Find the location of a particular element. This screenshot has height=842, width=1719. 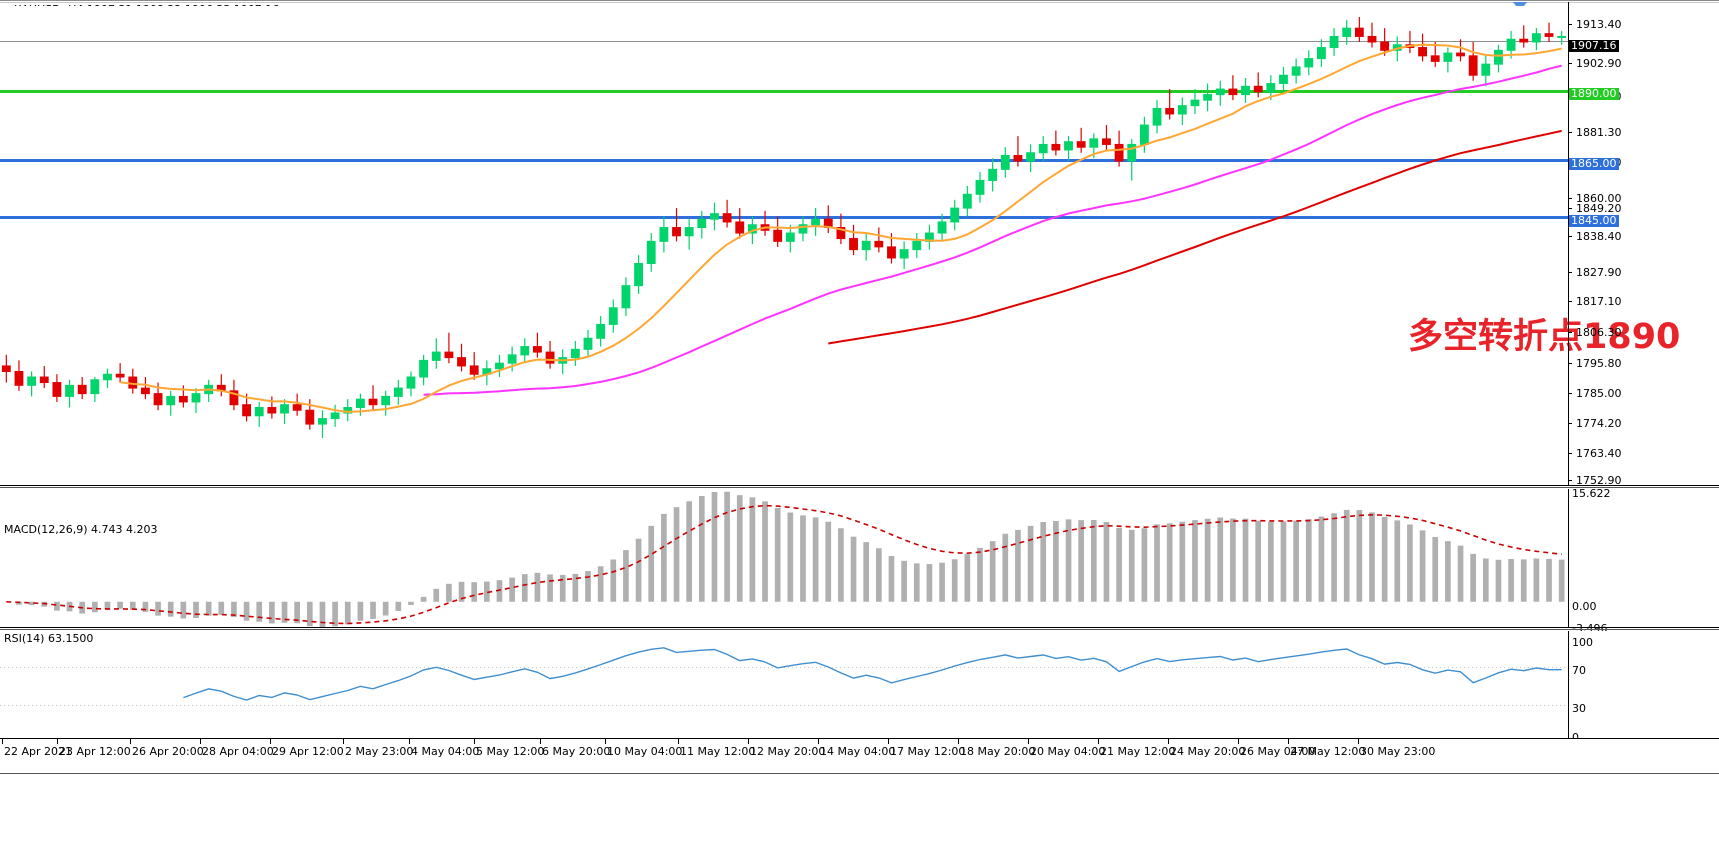

time-tick-label: 4 May 04:00 is located at coordinates (445, 751).